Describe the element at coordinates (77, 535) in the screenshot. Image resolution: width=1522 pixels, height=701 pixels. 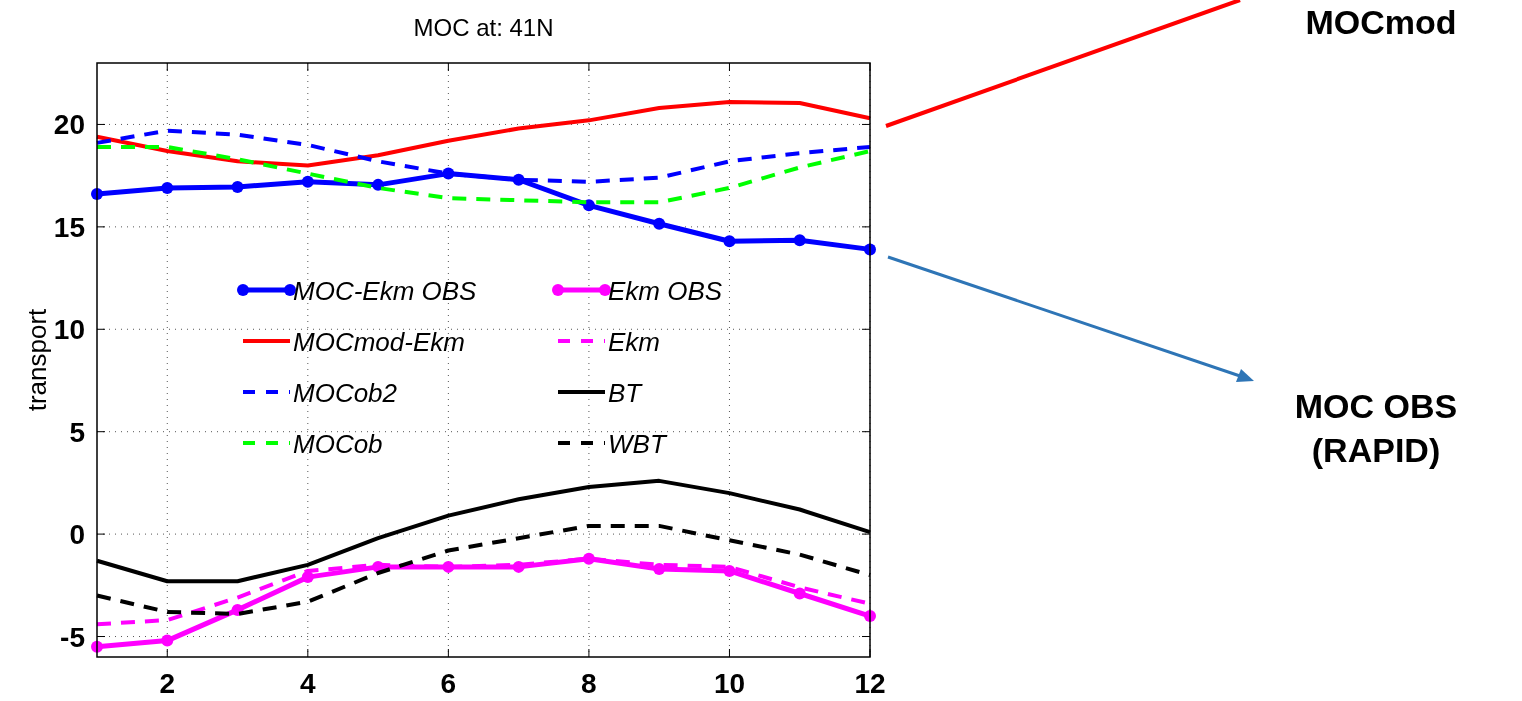
I see `y-tick-label: 0` at that location.